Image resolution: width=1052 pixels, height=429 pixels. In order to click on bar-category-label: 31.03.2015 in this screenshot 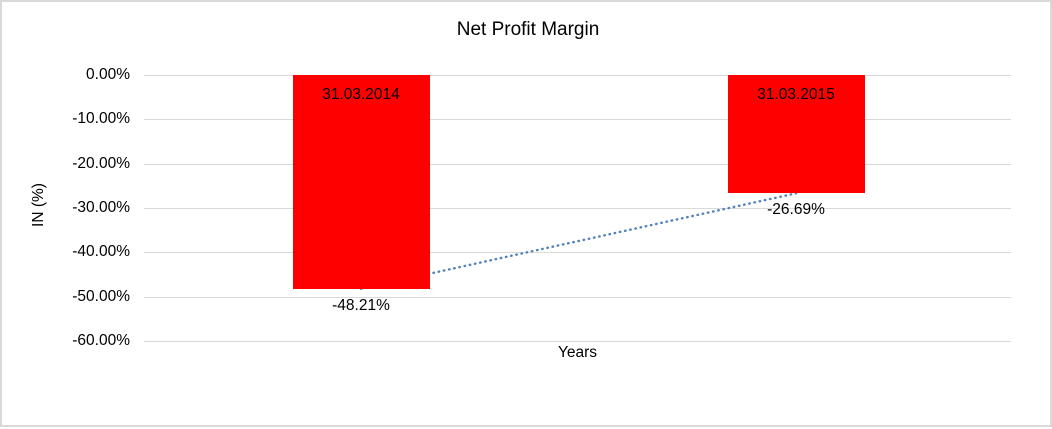, I will do `click(796, 94)`.